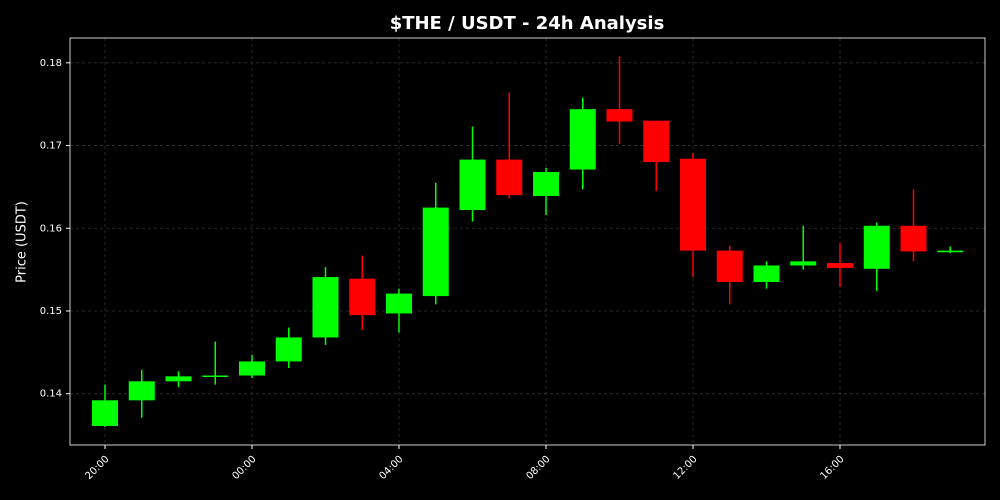 The height and width of the screenshot is (500, 1000). I want to click on y-tick-label: 0.15, so click(51, 311).